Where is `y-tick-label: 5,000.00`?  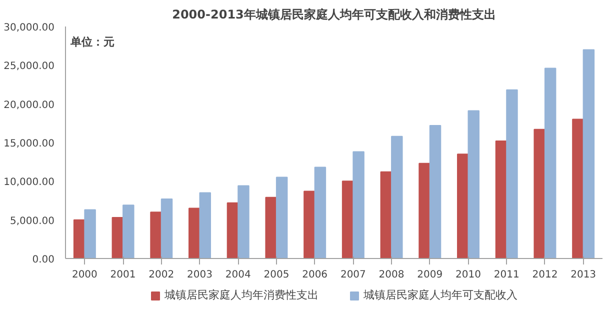
y-tick-label: 5,000.00 is located at coordinates (32, 221).